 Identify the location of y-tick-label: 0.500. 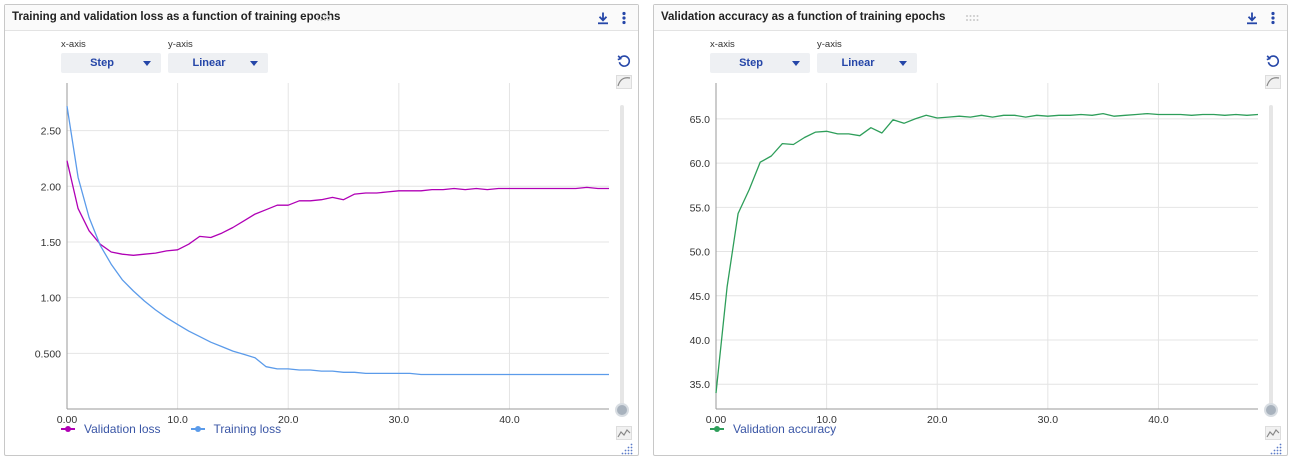
(48, 354).